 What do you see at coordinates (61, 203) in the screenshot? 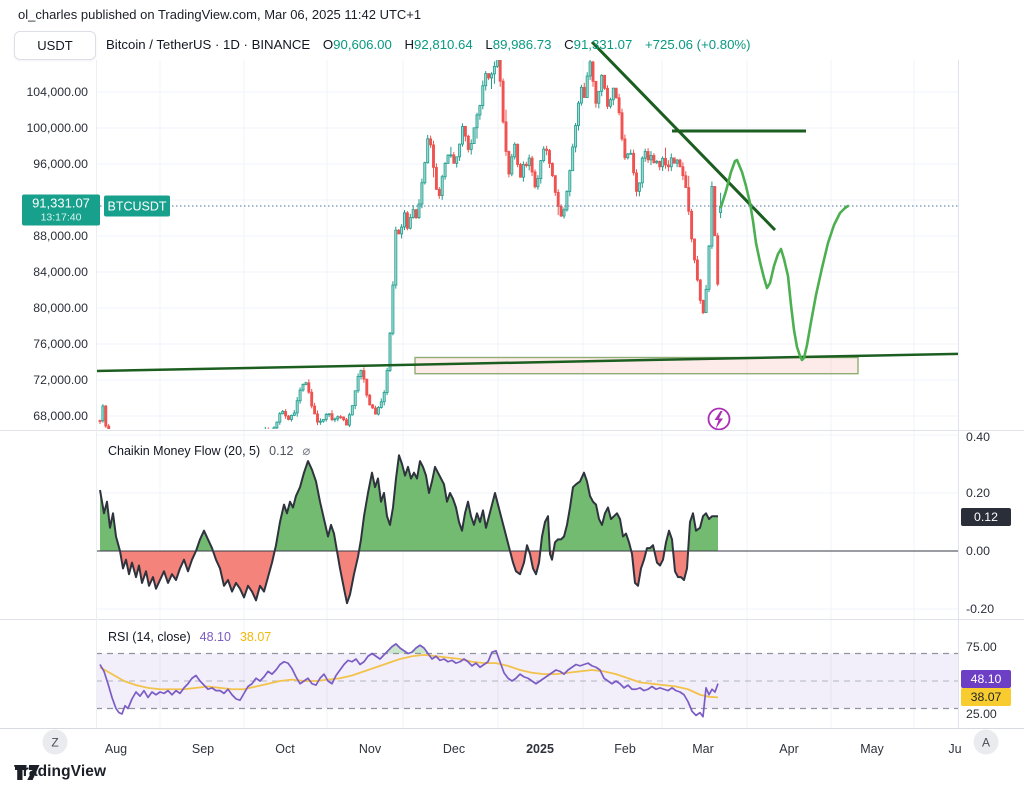
I see `last-price-value: 91,331.07` at bounding box center [61, 203].